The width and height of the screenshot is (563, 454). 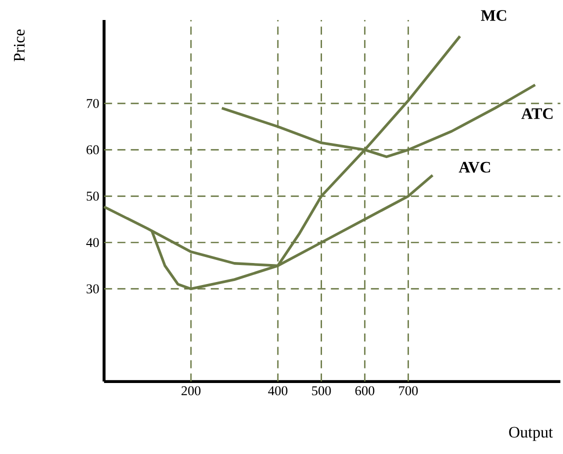 What do you see at coordinates (19, 46) in the screenshot?
I see `y-axis-title: Price` at bounding box center [19, 46].